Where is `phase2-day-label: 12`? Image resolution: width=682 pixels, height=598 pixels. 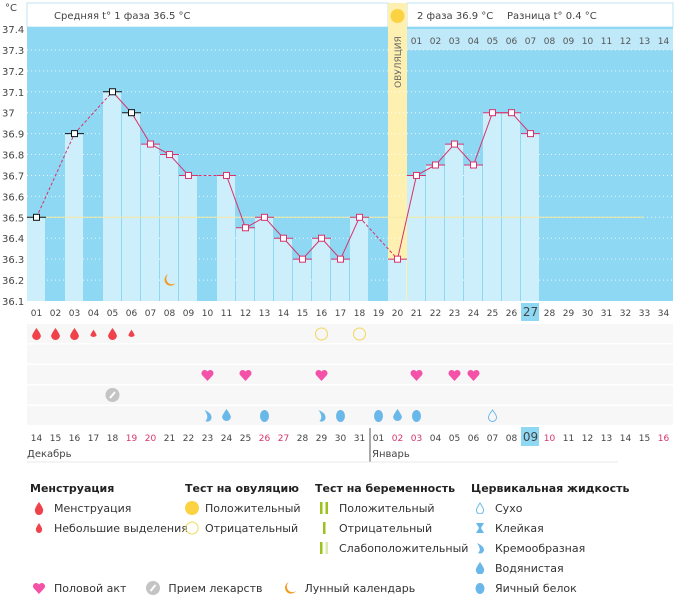 phase2-day-label: 12 is located at coordinates (625, 42).